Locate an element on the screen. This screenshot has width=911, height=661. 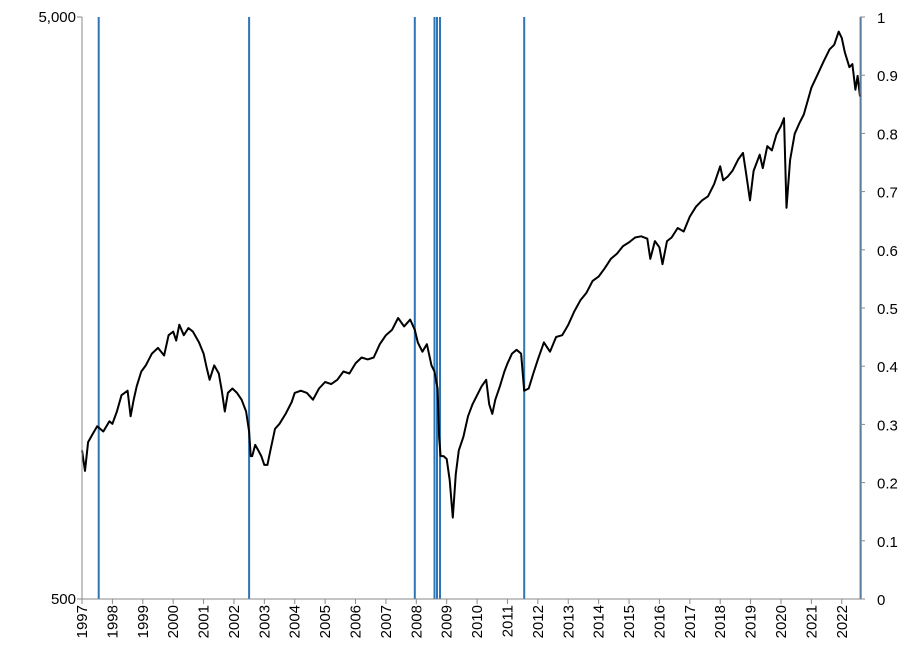
x-tick-label: 2007 is located at coordinates (386, 621).